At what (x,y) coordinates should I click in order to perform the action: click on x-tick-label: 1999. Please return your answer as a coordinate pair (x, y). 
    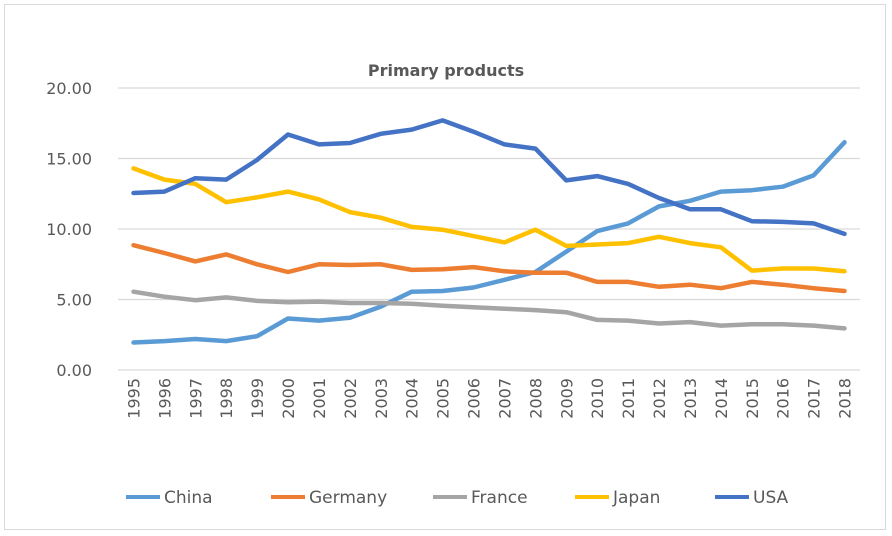
    Looking at the image, I should click on (257, 398).